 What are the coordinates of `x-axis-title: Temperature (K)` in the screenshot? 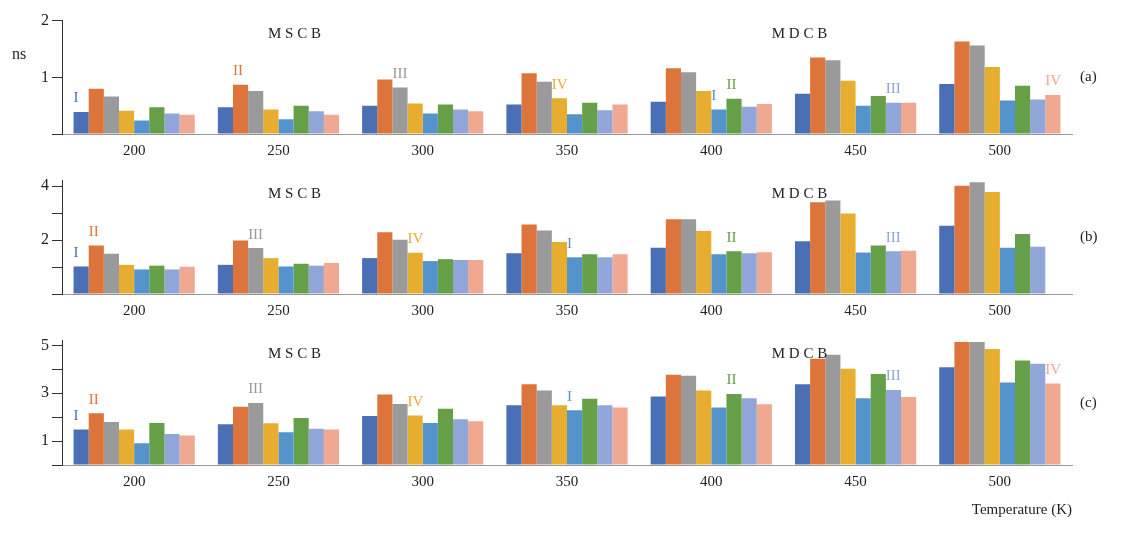 It's located at (1021, 509).